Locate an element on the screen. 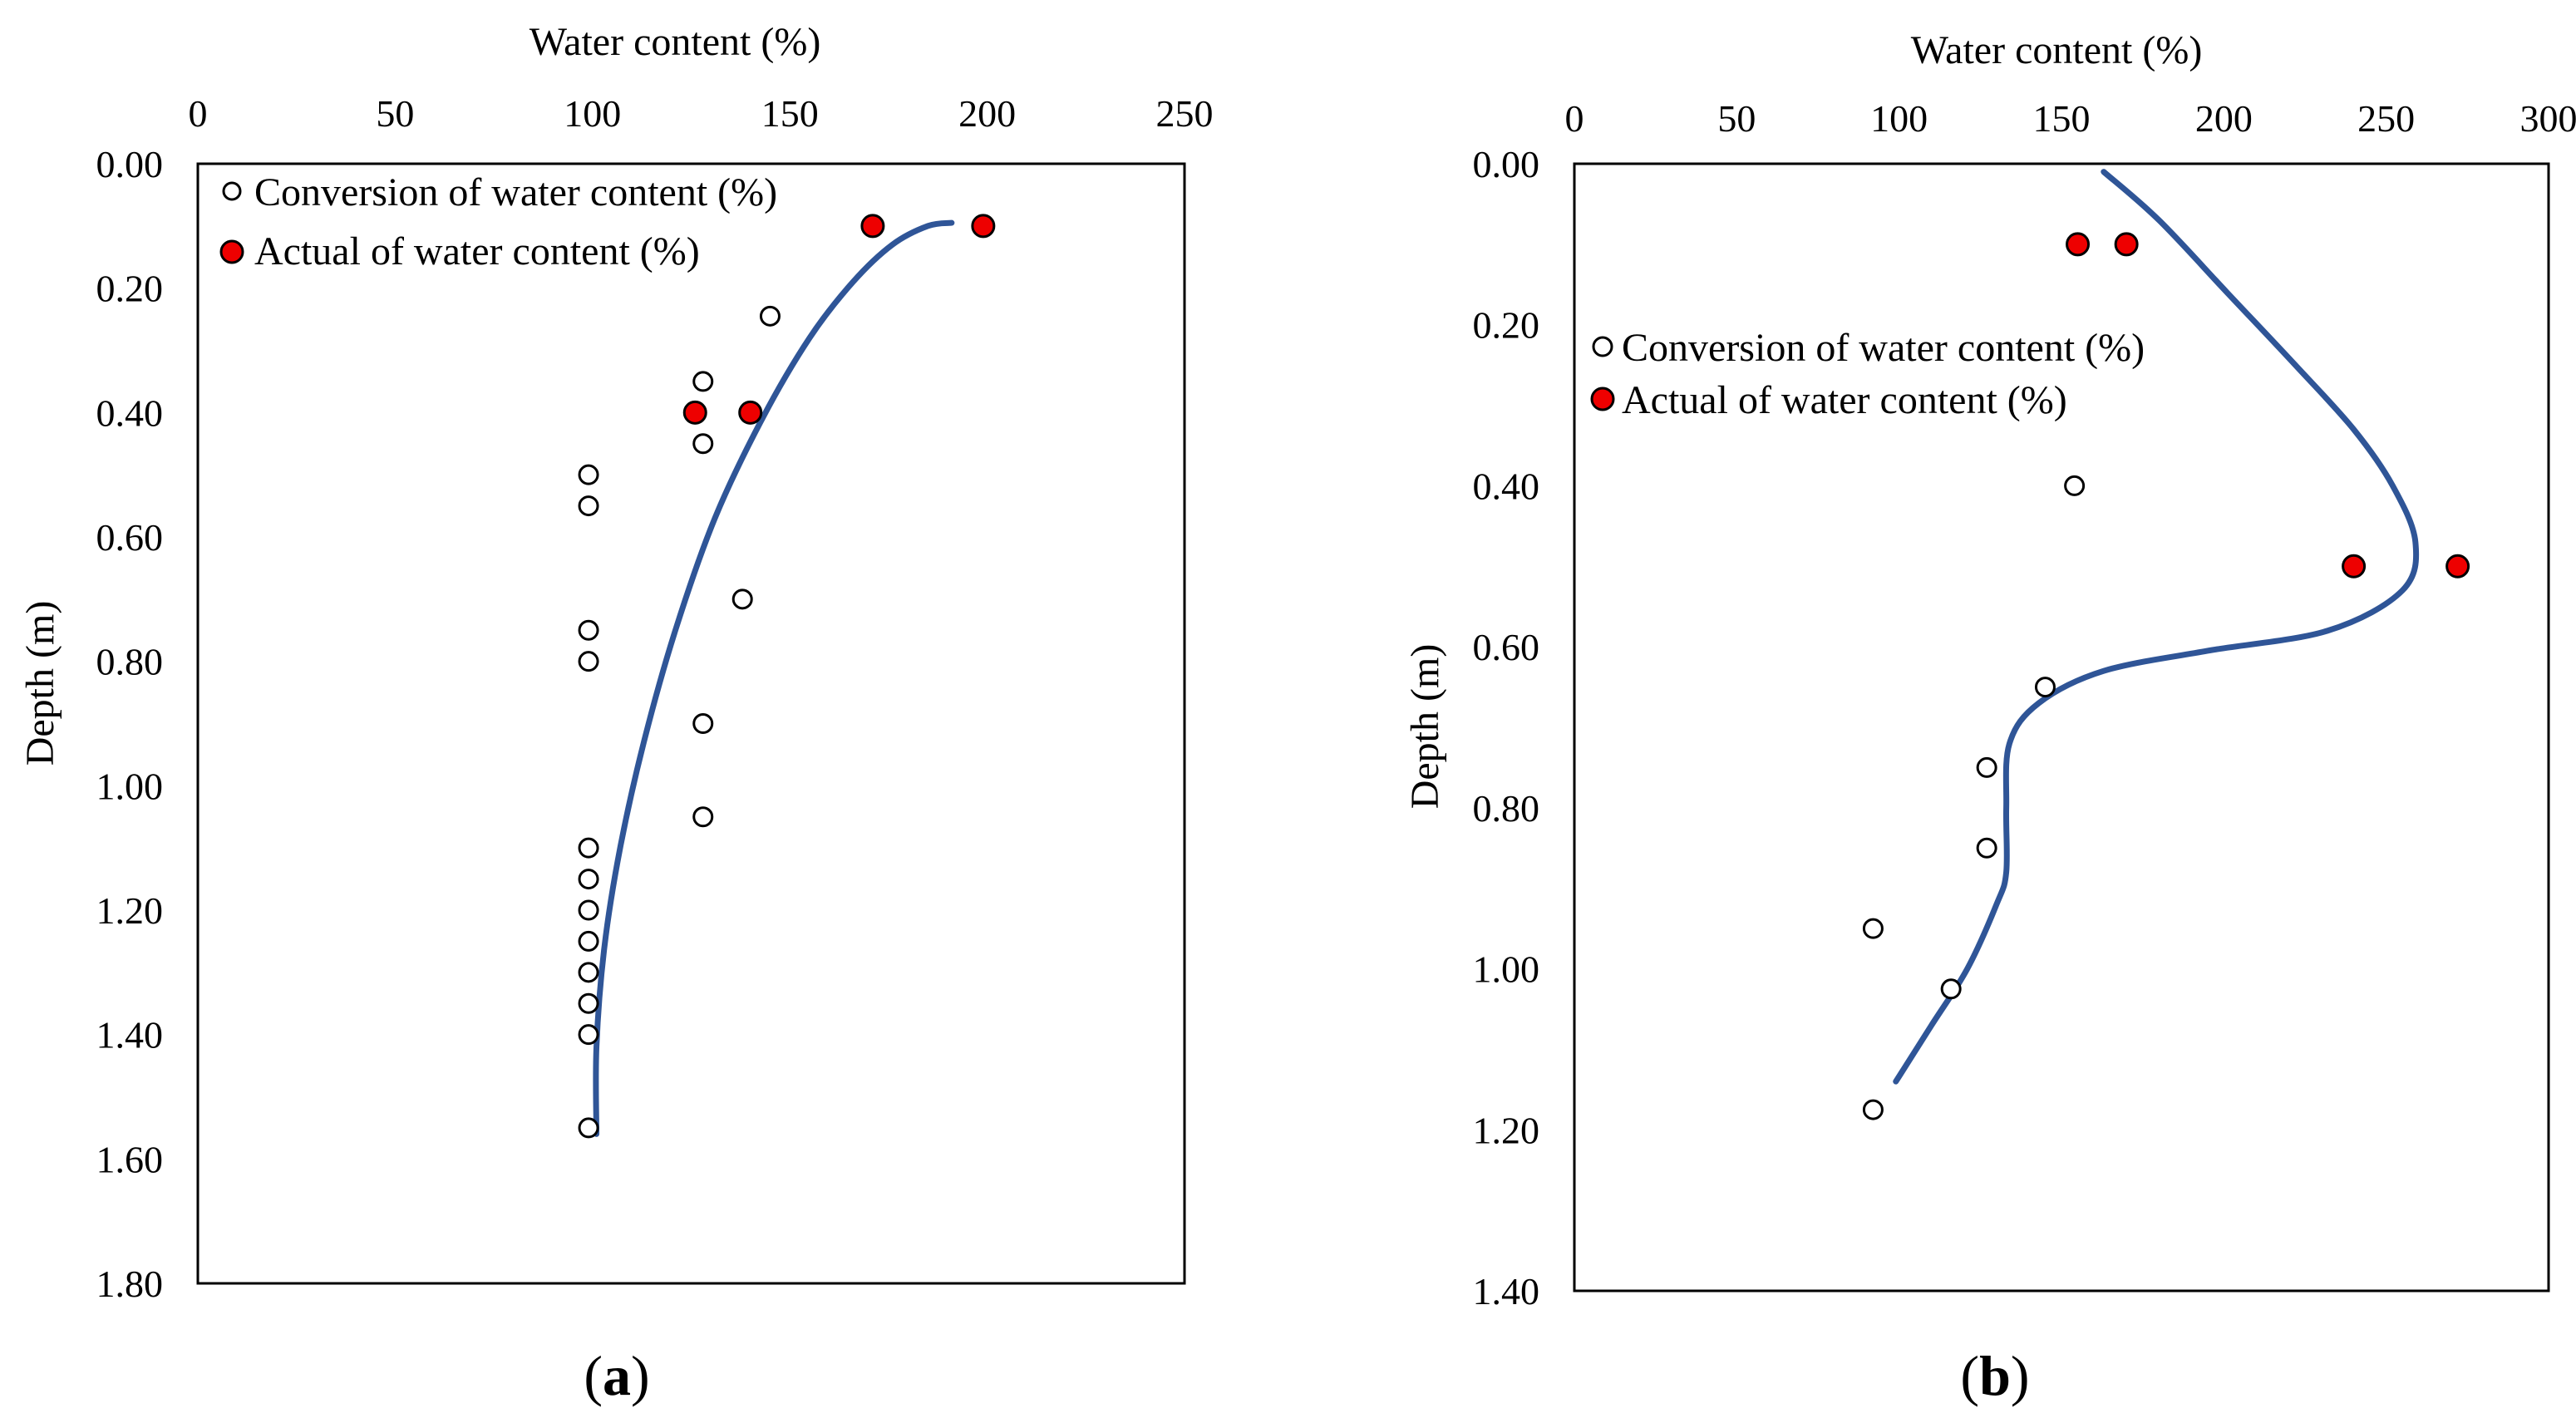  panel-b-label-letter: b is located at coordinates (1995, 1375).